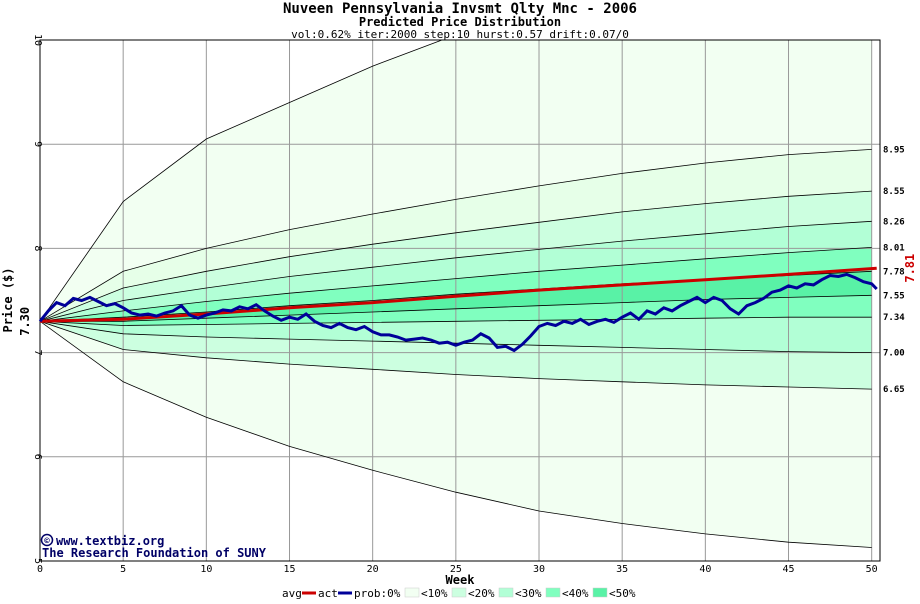  What do you see at coordinates (206, 569) in the screenshot?
I see `x-tick-label: 10` at bounding box center [206, 569].